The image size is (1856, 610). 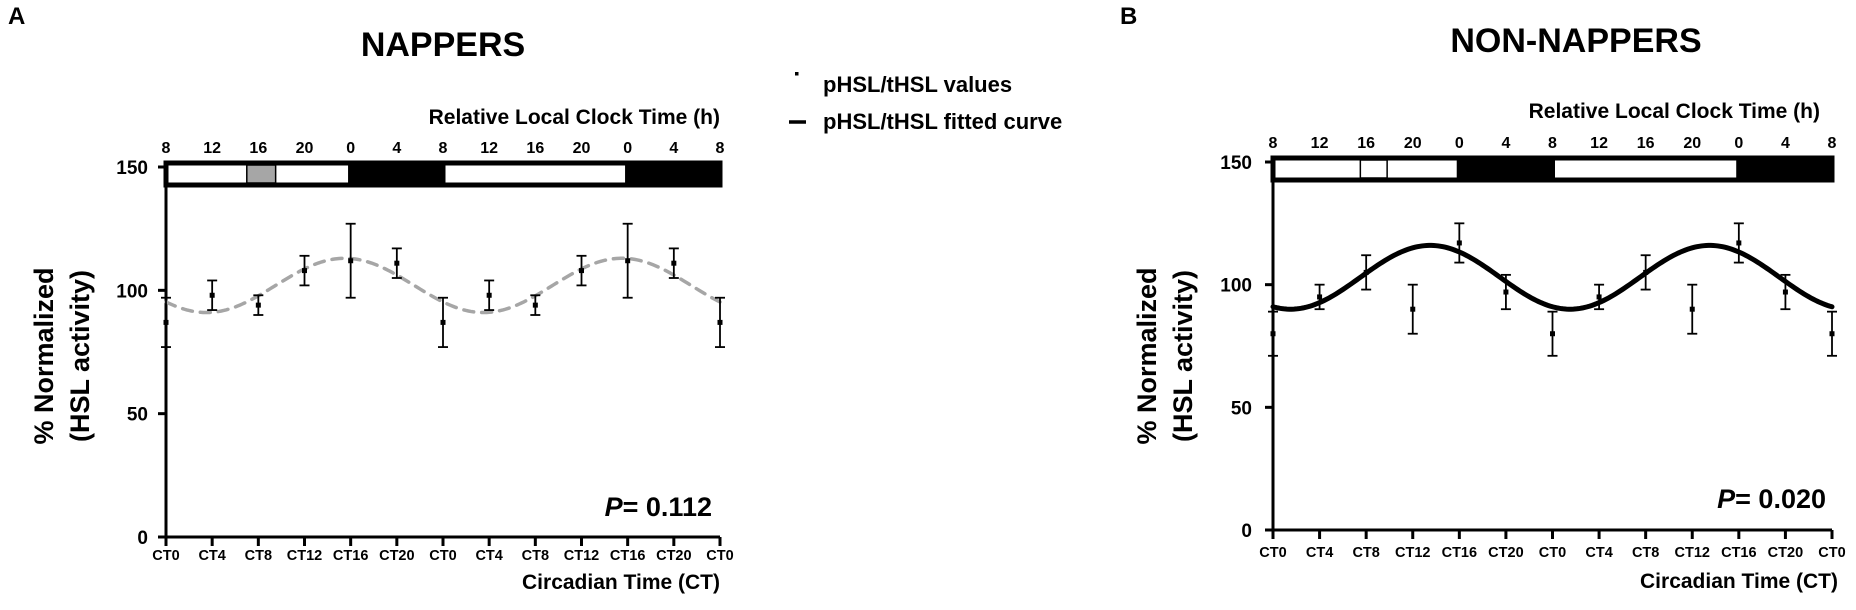 What do you see at coordinates (1674, 111) in the screenshot?
I see `top-axis-title: Relative Local Clock Time (h)` at bounding box center [1674, 111].